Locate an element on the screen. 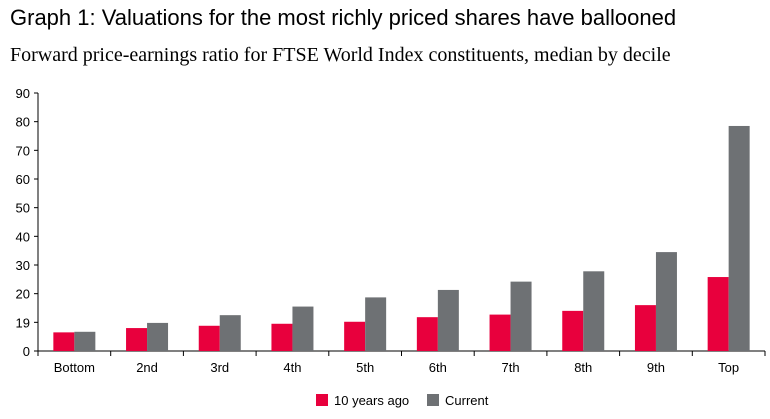  x-tick-label: 5th is located at coordinates (365, 367).